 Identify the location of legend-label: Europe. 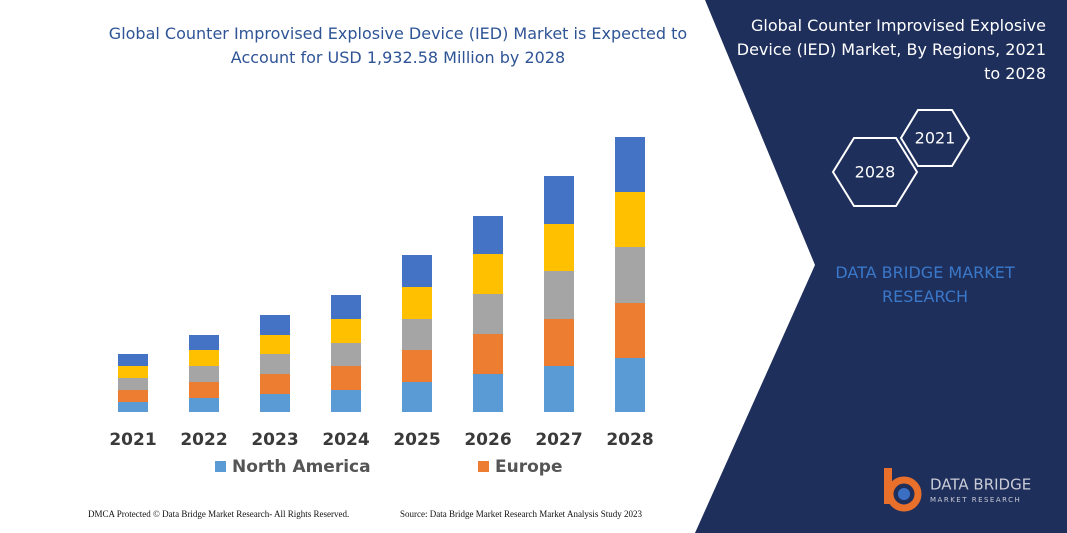
(528, 467).